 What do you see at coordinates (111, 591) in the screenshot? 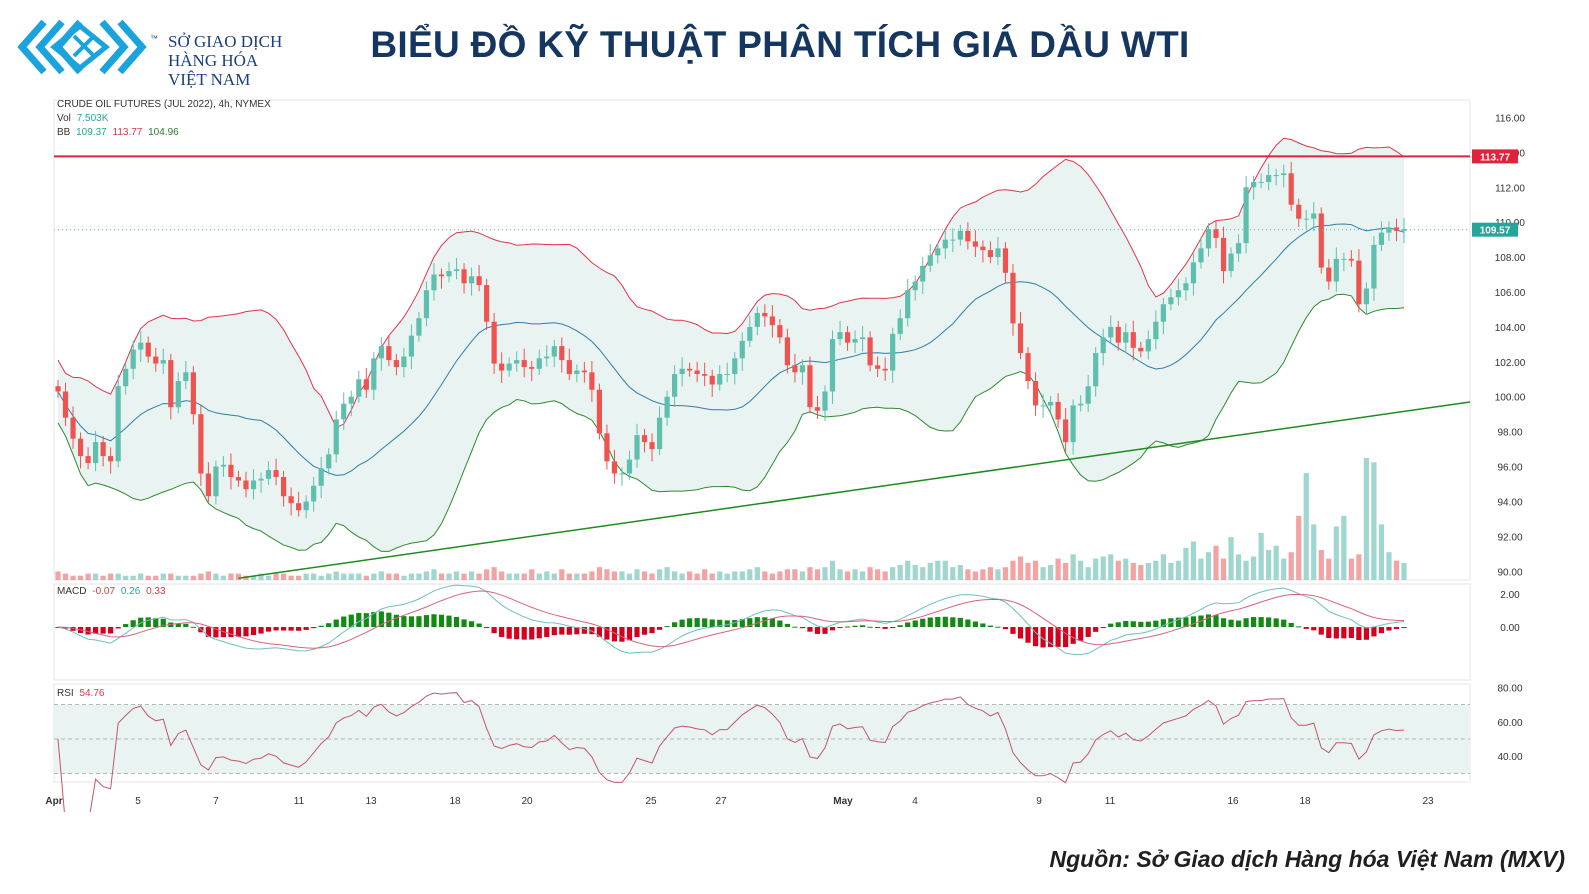
I see `macd-legend: MACD -0.07 0.26 0.33` at bounding box center [111, 591].